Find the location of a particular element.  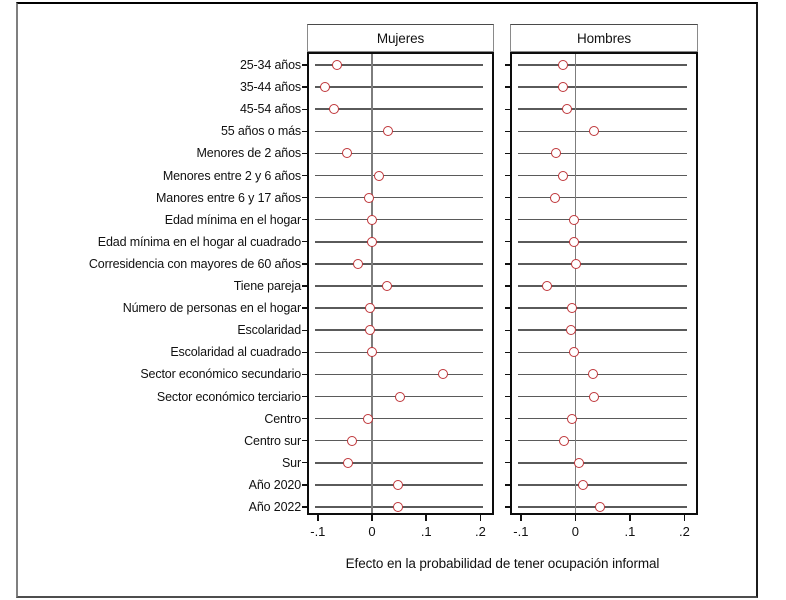

x-axis-tick-label: -.1 is located at coordinates (318, 531).